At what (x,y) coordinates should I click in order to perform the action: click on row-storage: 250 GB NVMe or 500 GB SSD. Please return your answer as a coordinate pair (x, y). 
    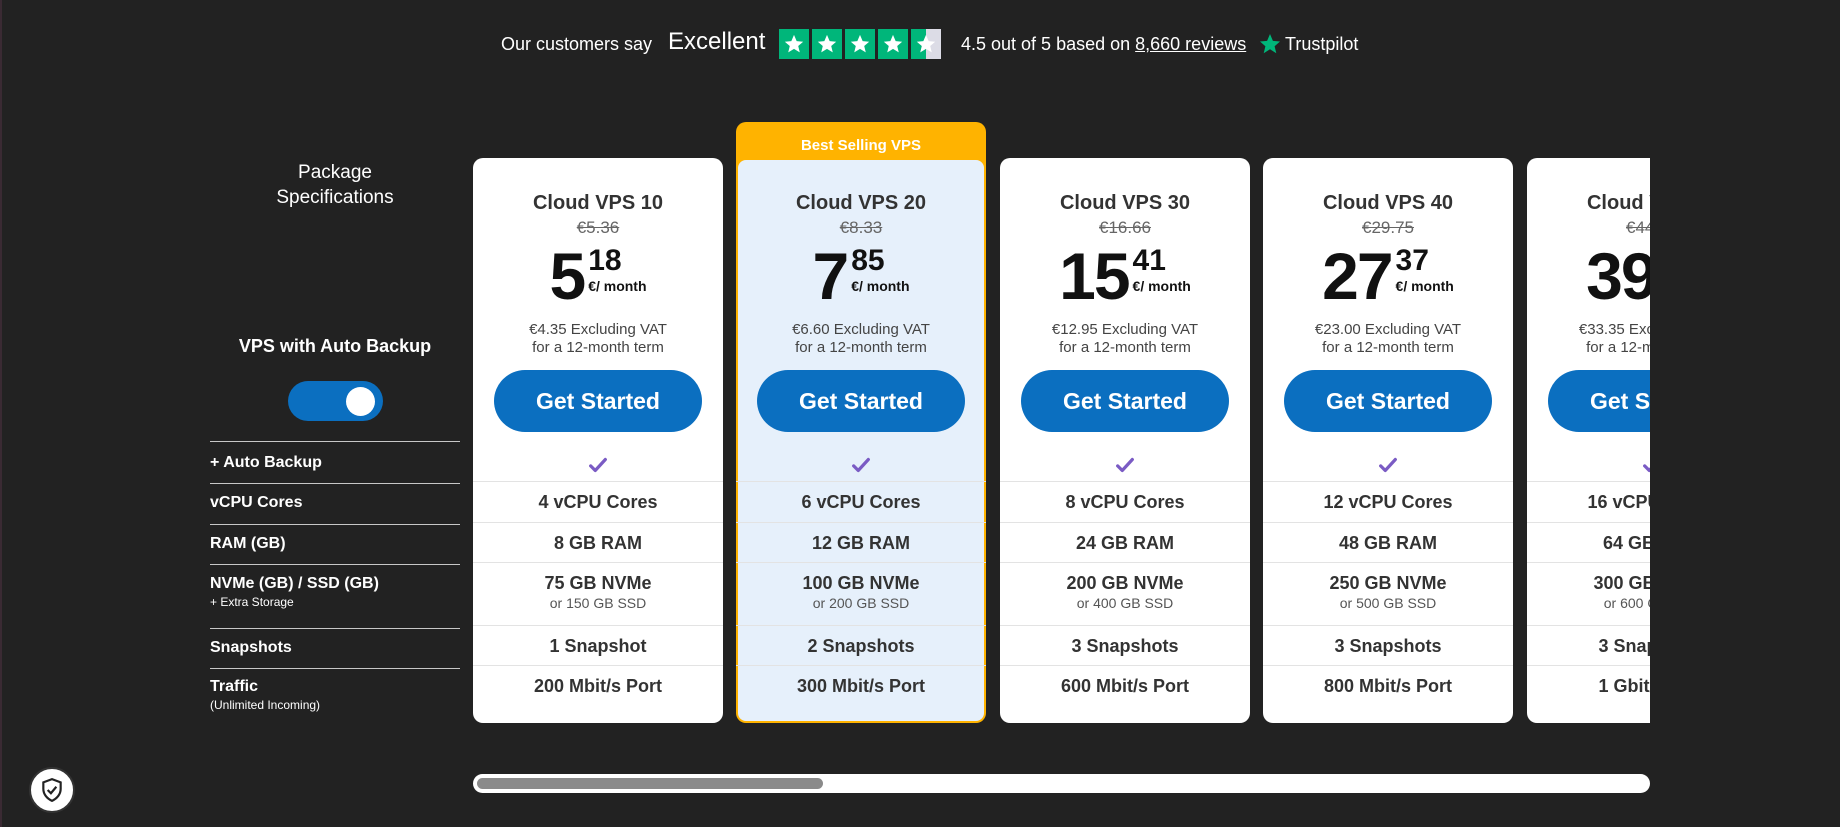
    Looking at the image, I should click on (1388, 593).